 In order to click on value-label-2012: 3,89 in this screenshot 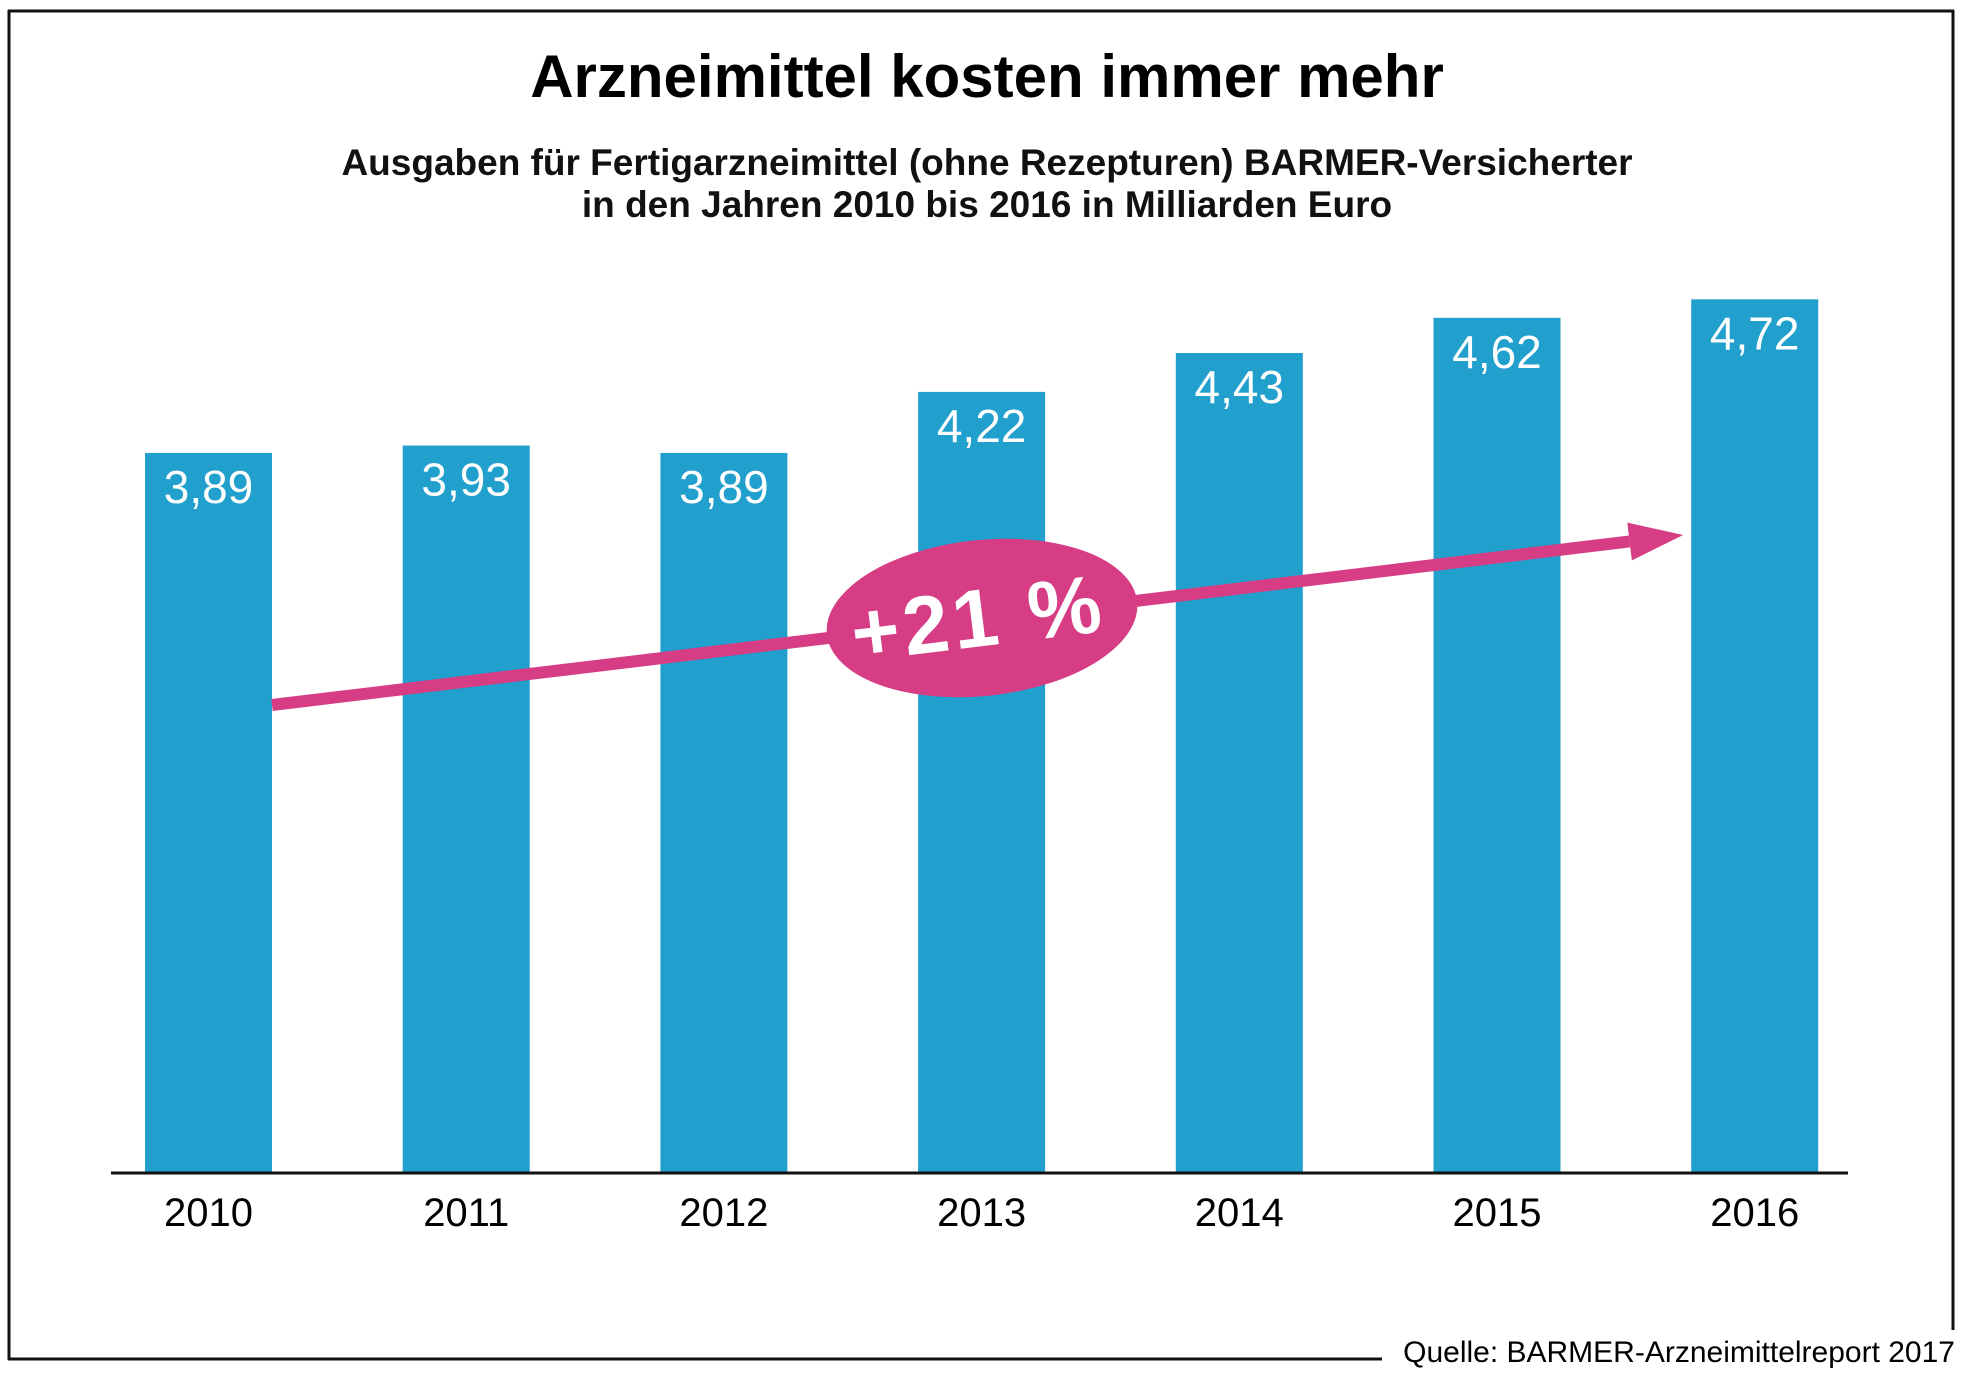, I will do `click(724, 487)`.